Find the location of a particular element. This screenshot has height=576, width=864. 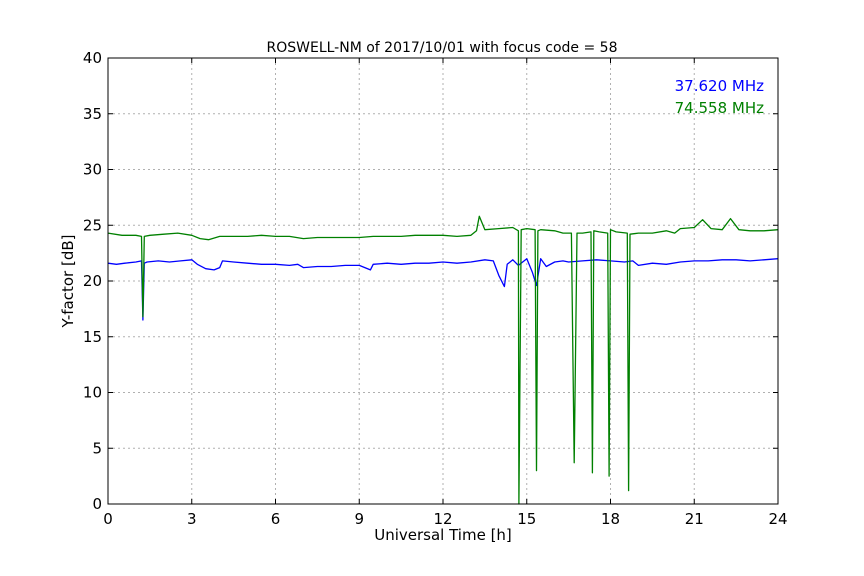

y-tick-label: 15 is located at coordinates (92, 337).